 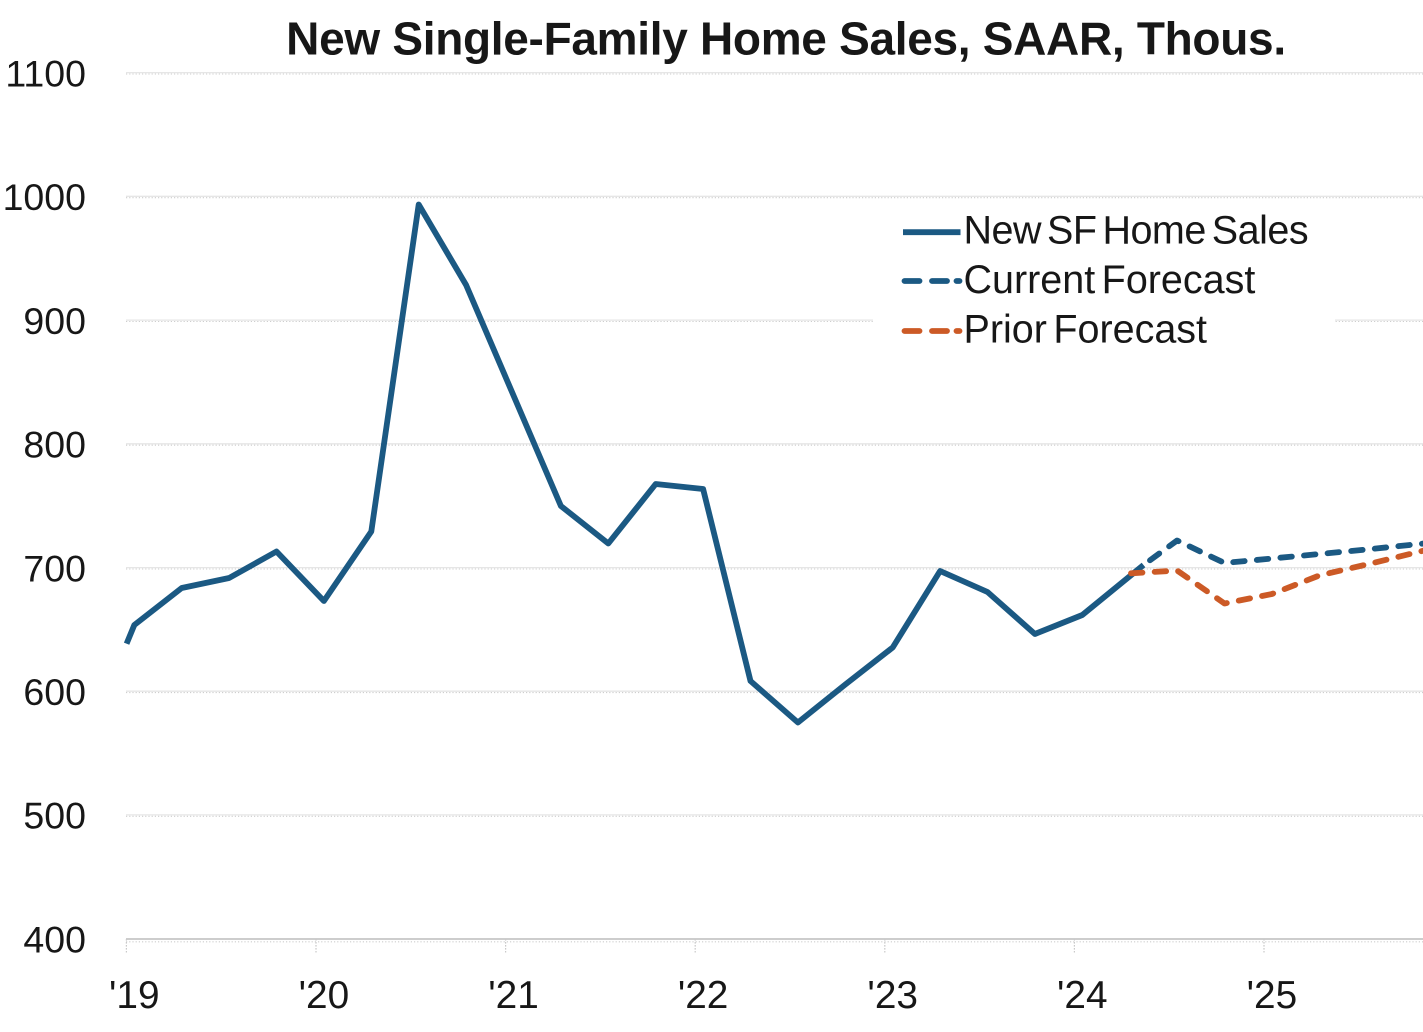 What do you see at coordinates (44, 197) in the screenshot?
I see `svg-text: 1000` at bounding box center [44, 197].